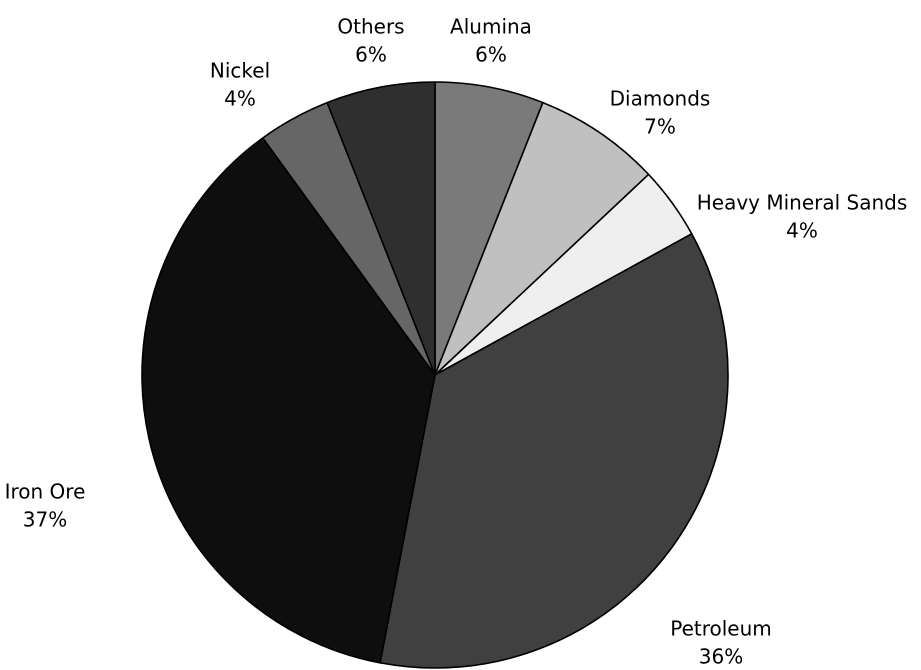 The width and height of the screenshot is (921, 670). Describe the element at coordinates (240, 71) in the screenshot. I see `slice-category-label: Nickel` at that location.